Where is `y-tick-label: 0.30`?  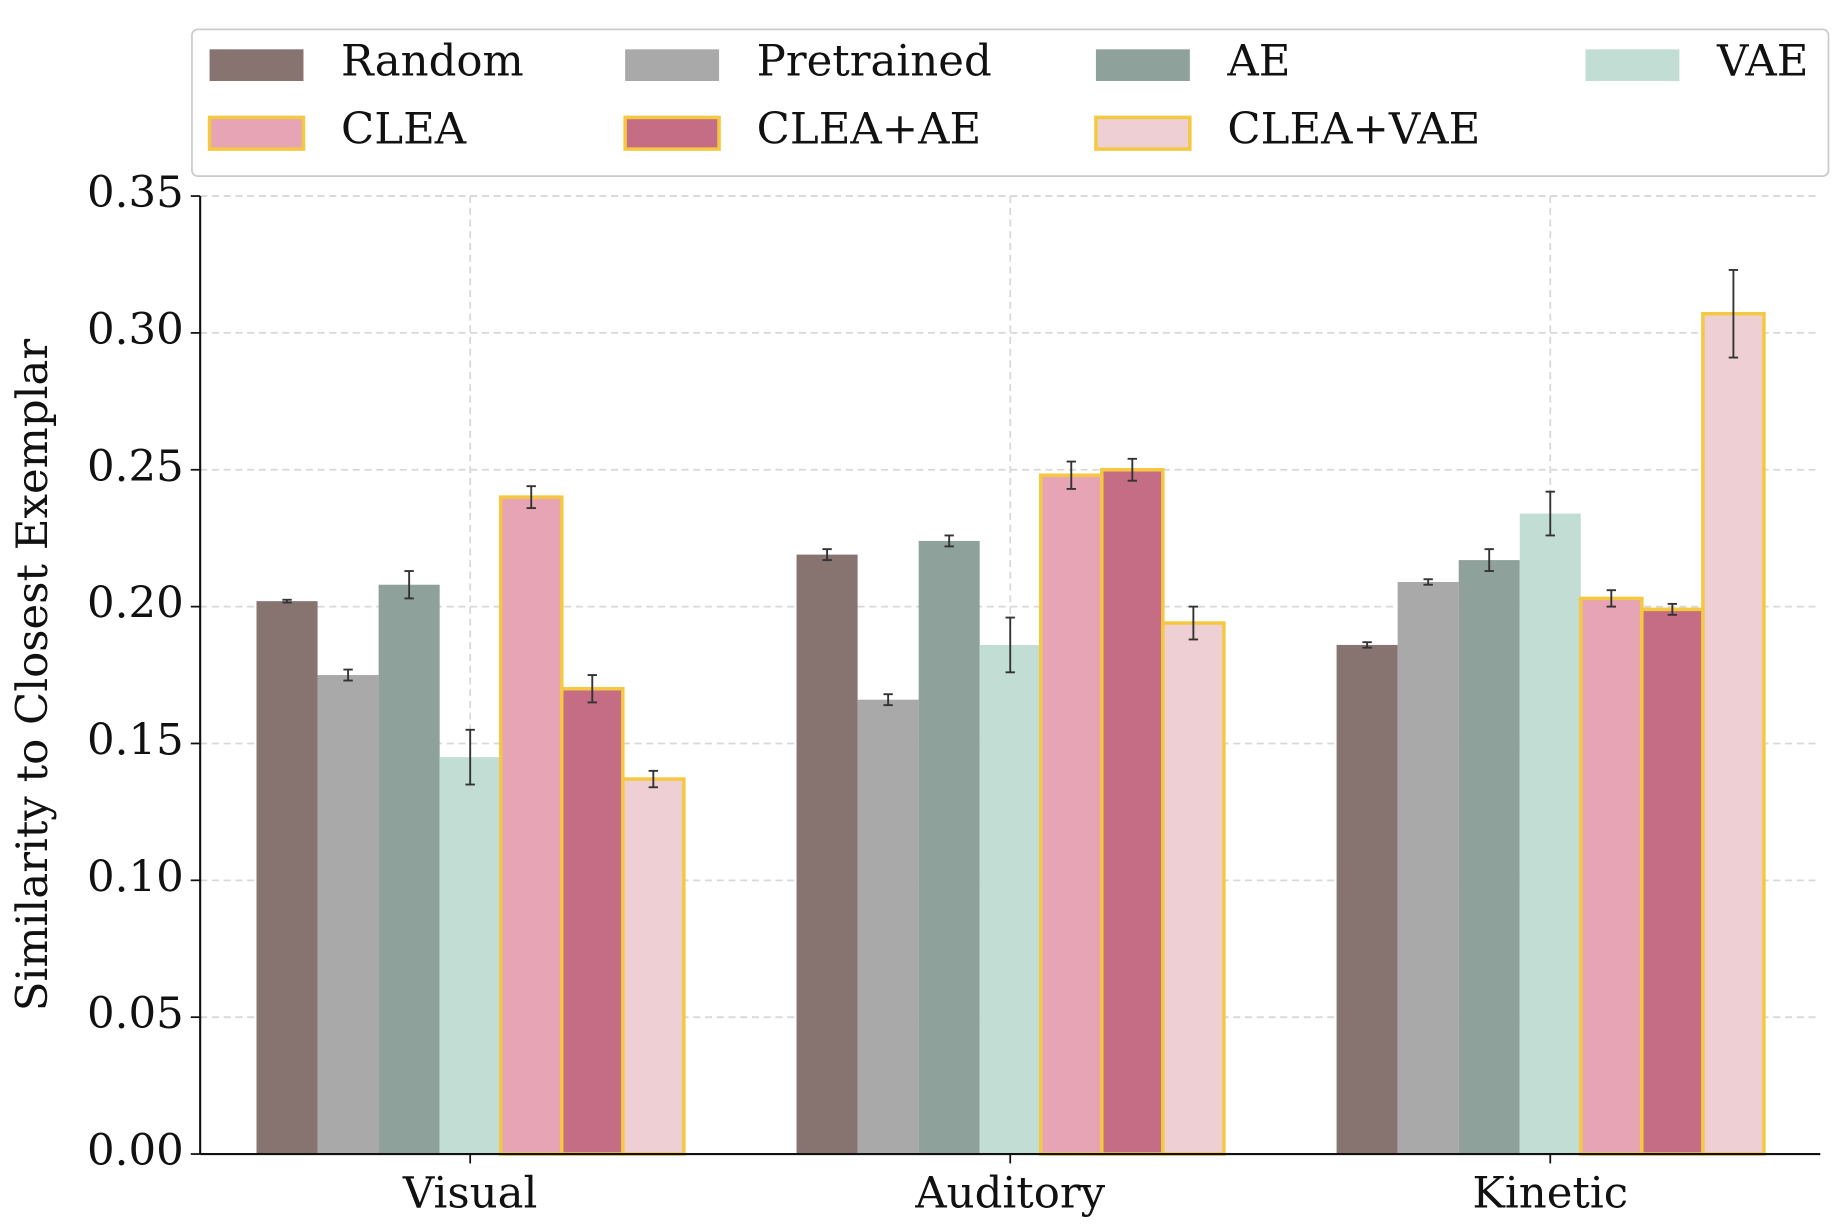 y-tick-label: 0.30 is located at coordinates (135, 330).